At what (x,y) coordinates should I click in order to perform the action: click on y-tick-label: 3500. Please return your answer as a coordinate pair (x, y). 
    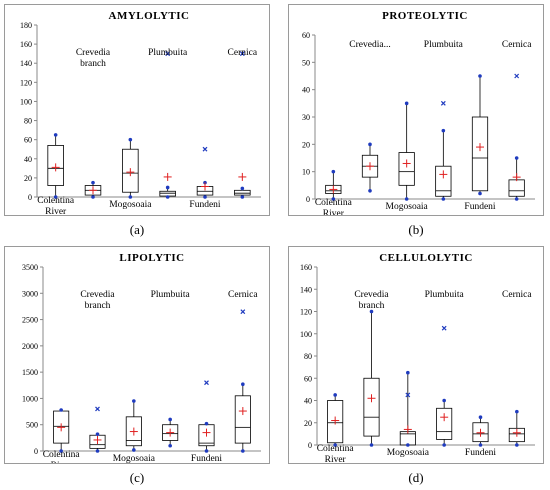
    Looking at the image, I should click on (30, 267).